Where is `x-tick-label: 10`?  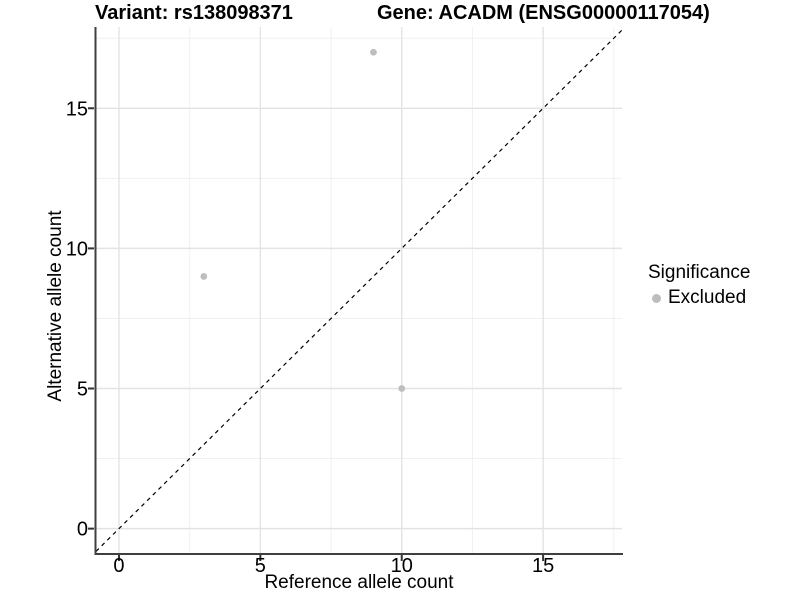 x-tick-label: 10 is located at coordinates (402, 566).